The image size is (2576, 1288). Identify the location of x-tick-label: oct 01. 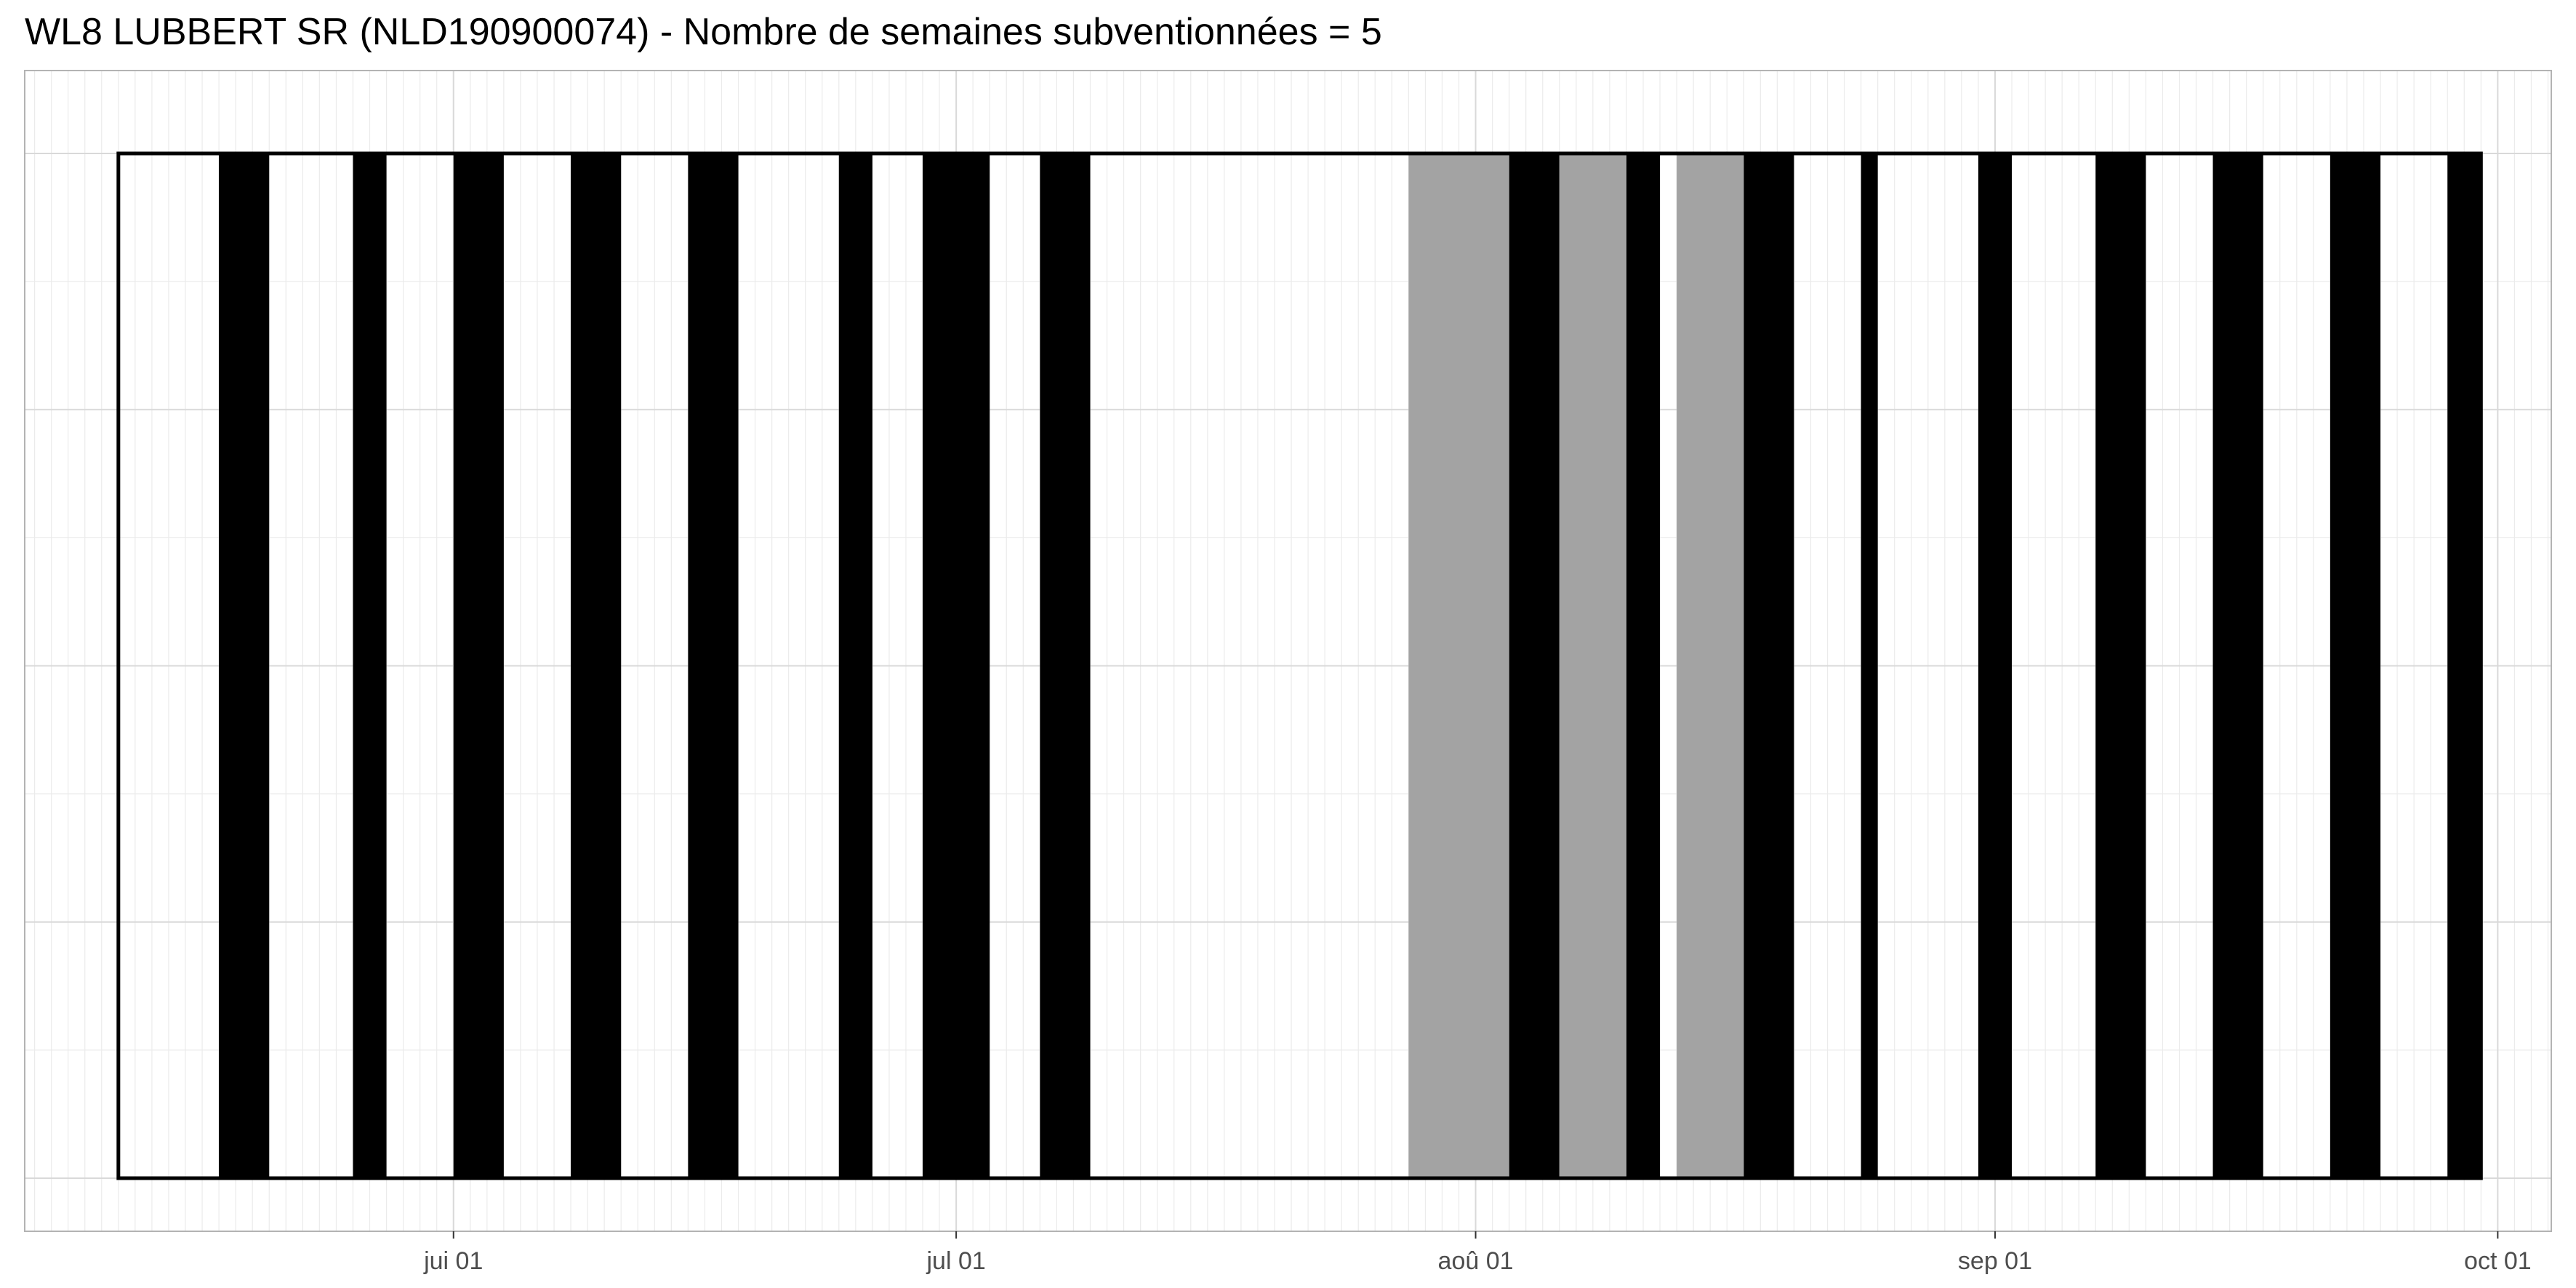
(2498, 1261).